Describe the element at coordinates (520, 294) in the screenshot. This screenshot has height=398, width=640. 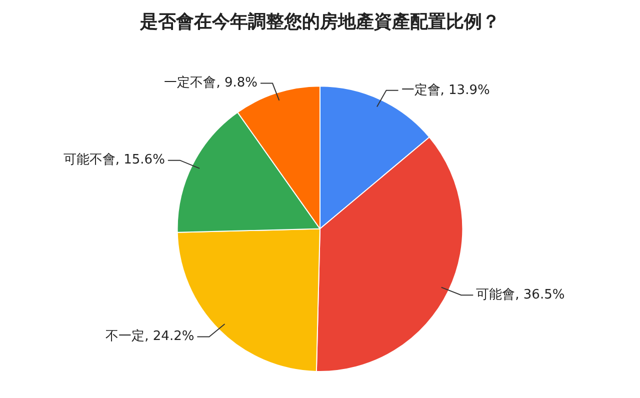
I see `slice-label: 可能會, 36.5%` at that location.